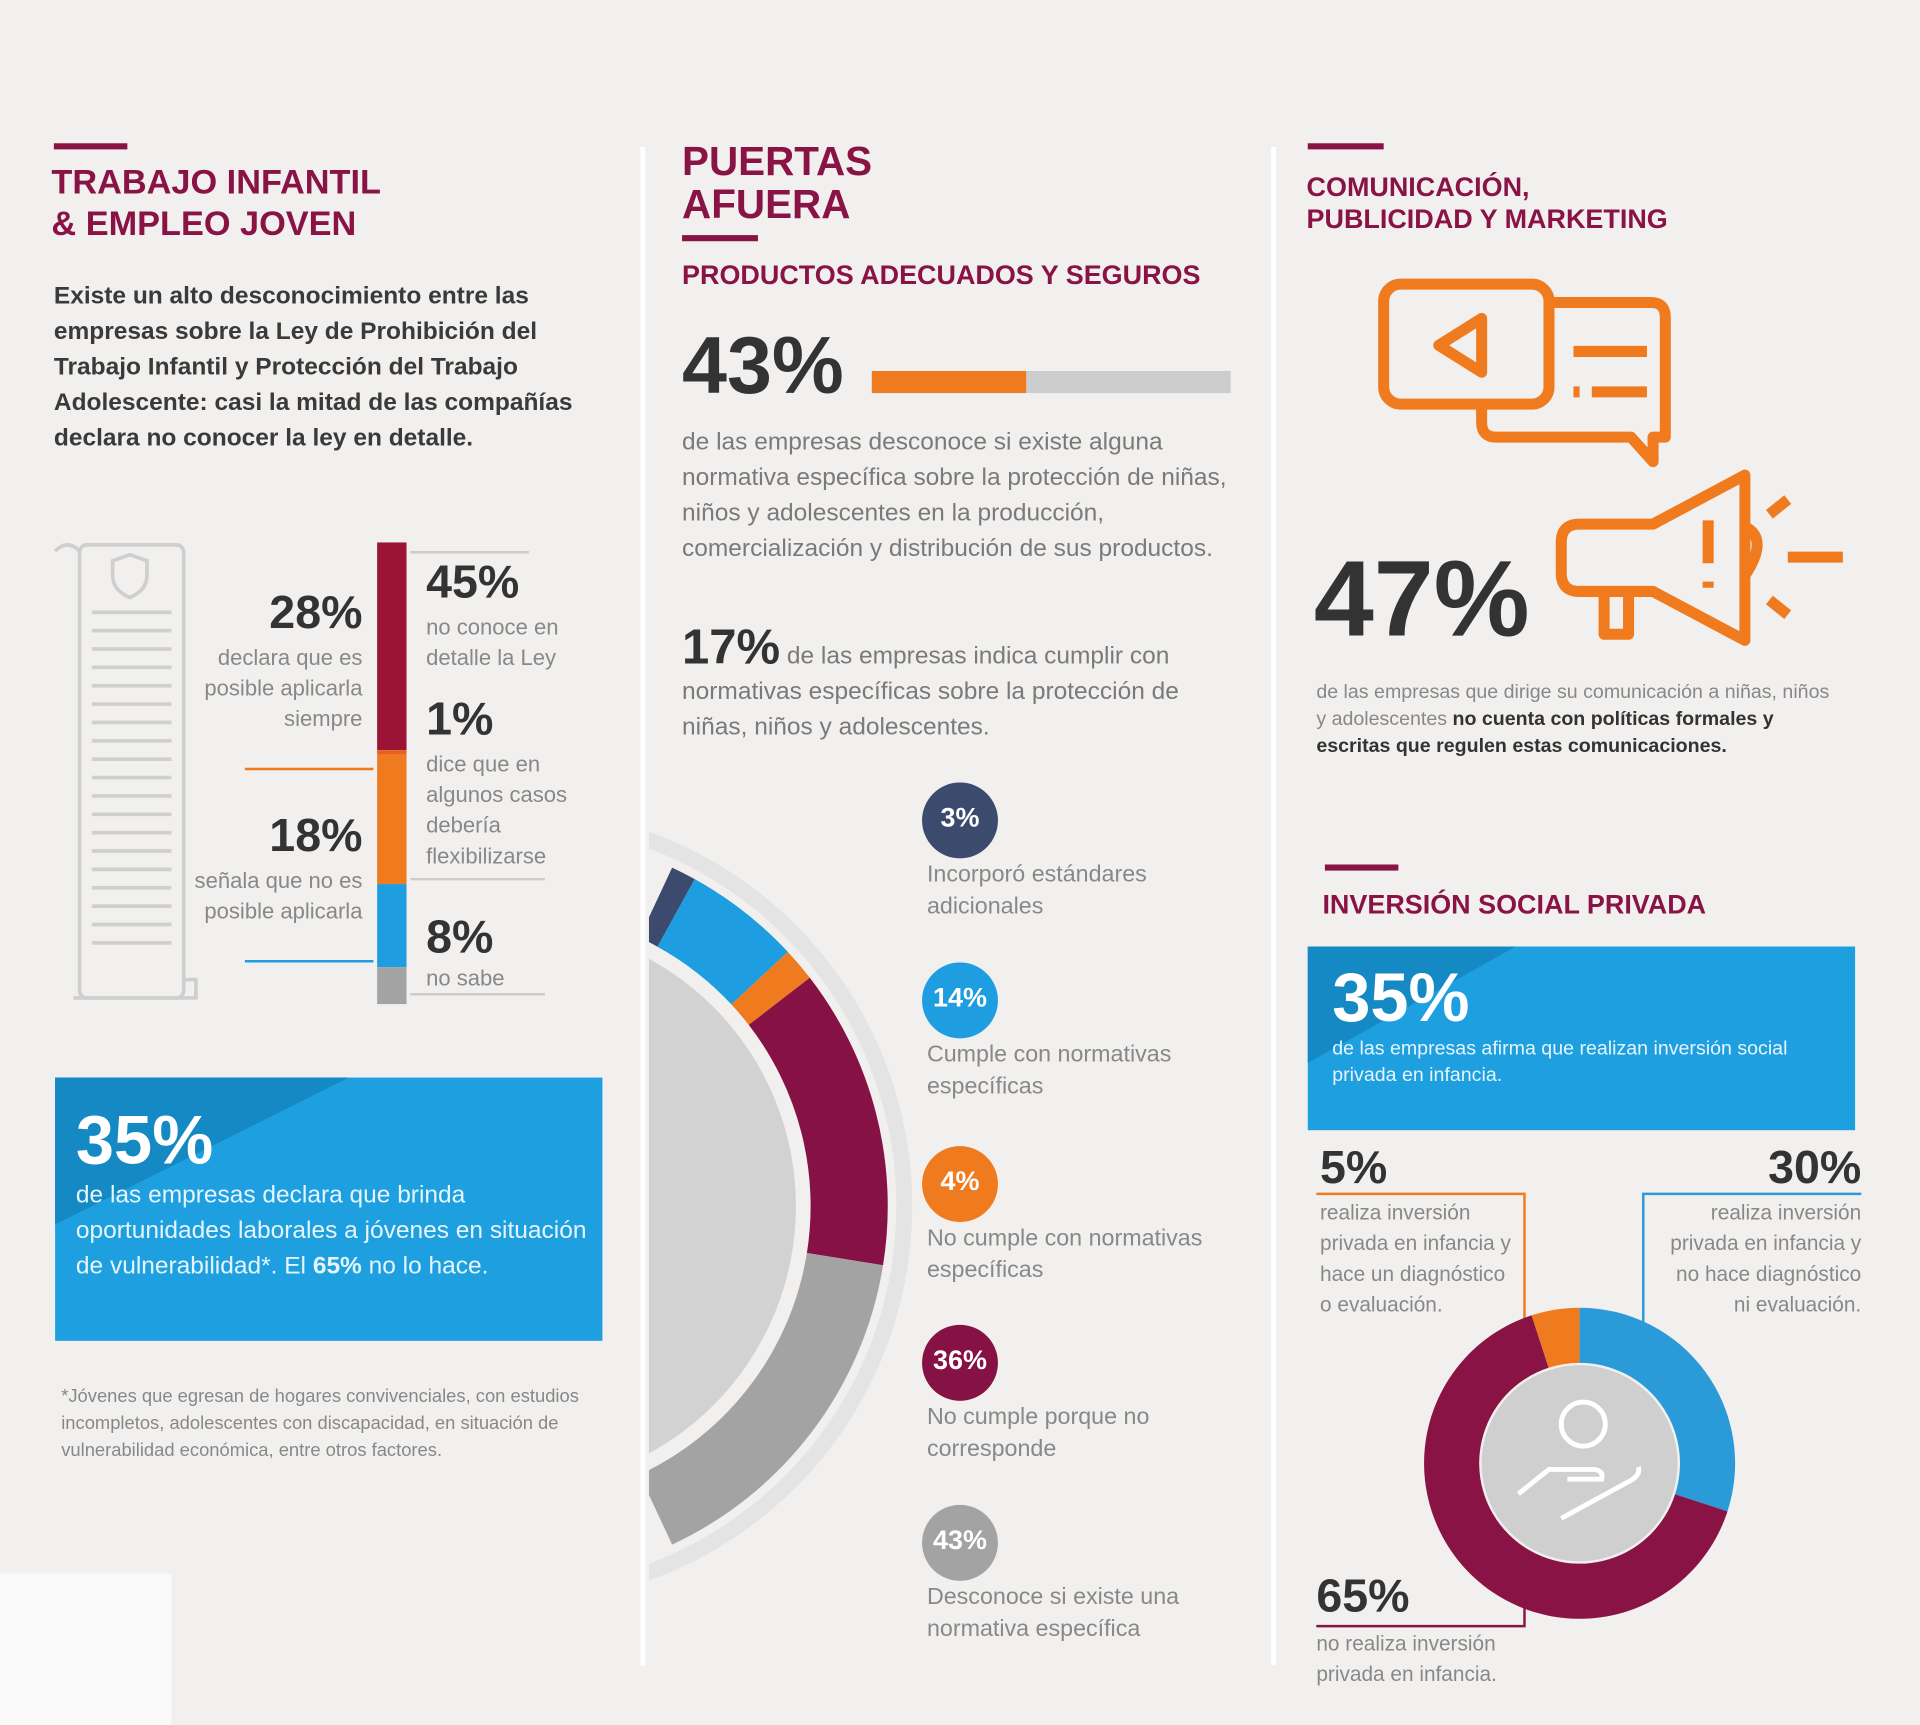 This screenshot has height=1725, width=1920. I want to click on text: no lo hace., so click(425, 1266).